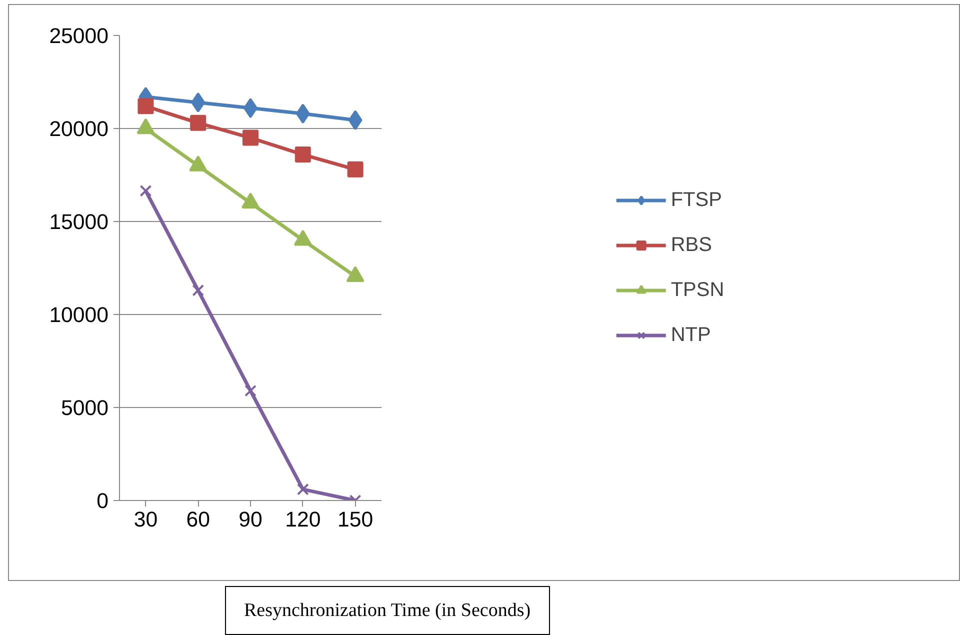 Image resolution: width=960 pixels, height=635 pixels. Describe the element at coordinates (79, 129) in the screenshot. I see `y-tick-label: 20000` at that location.